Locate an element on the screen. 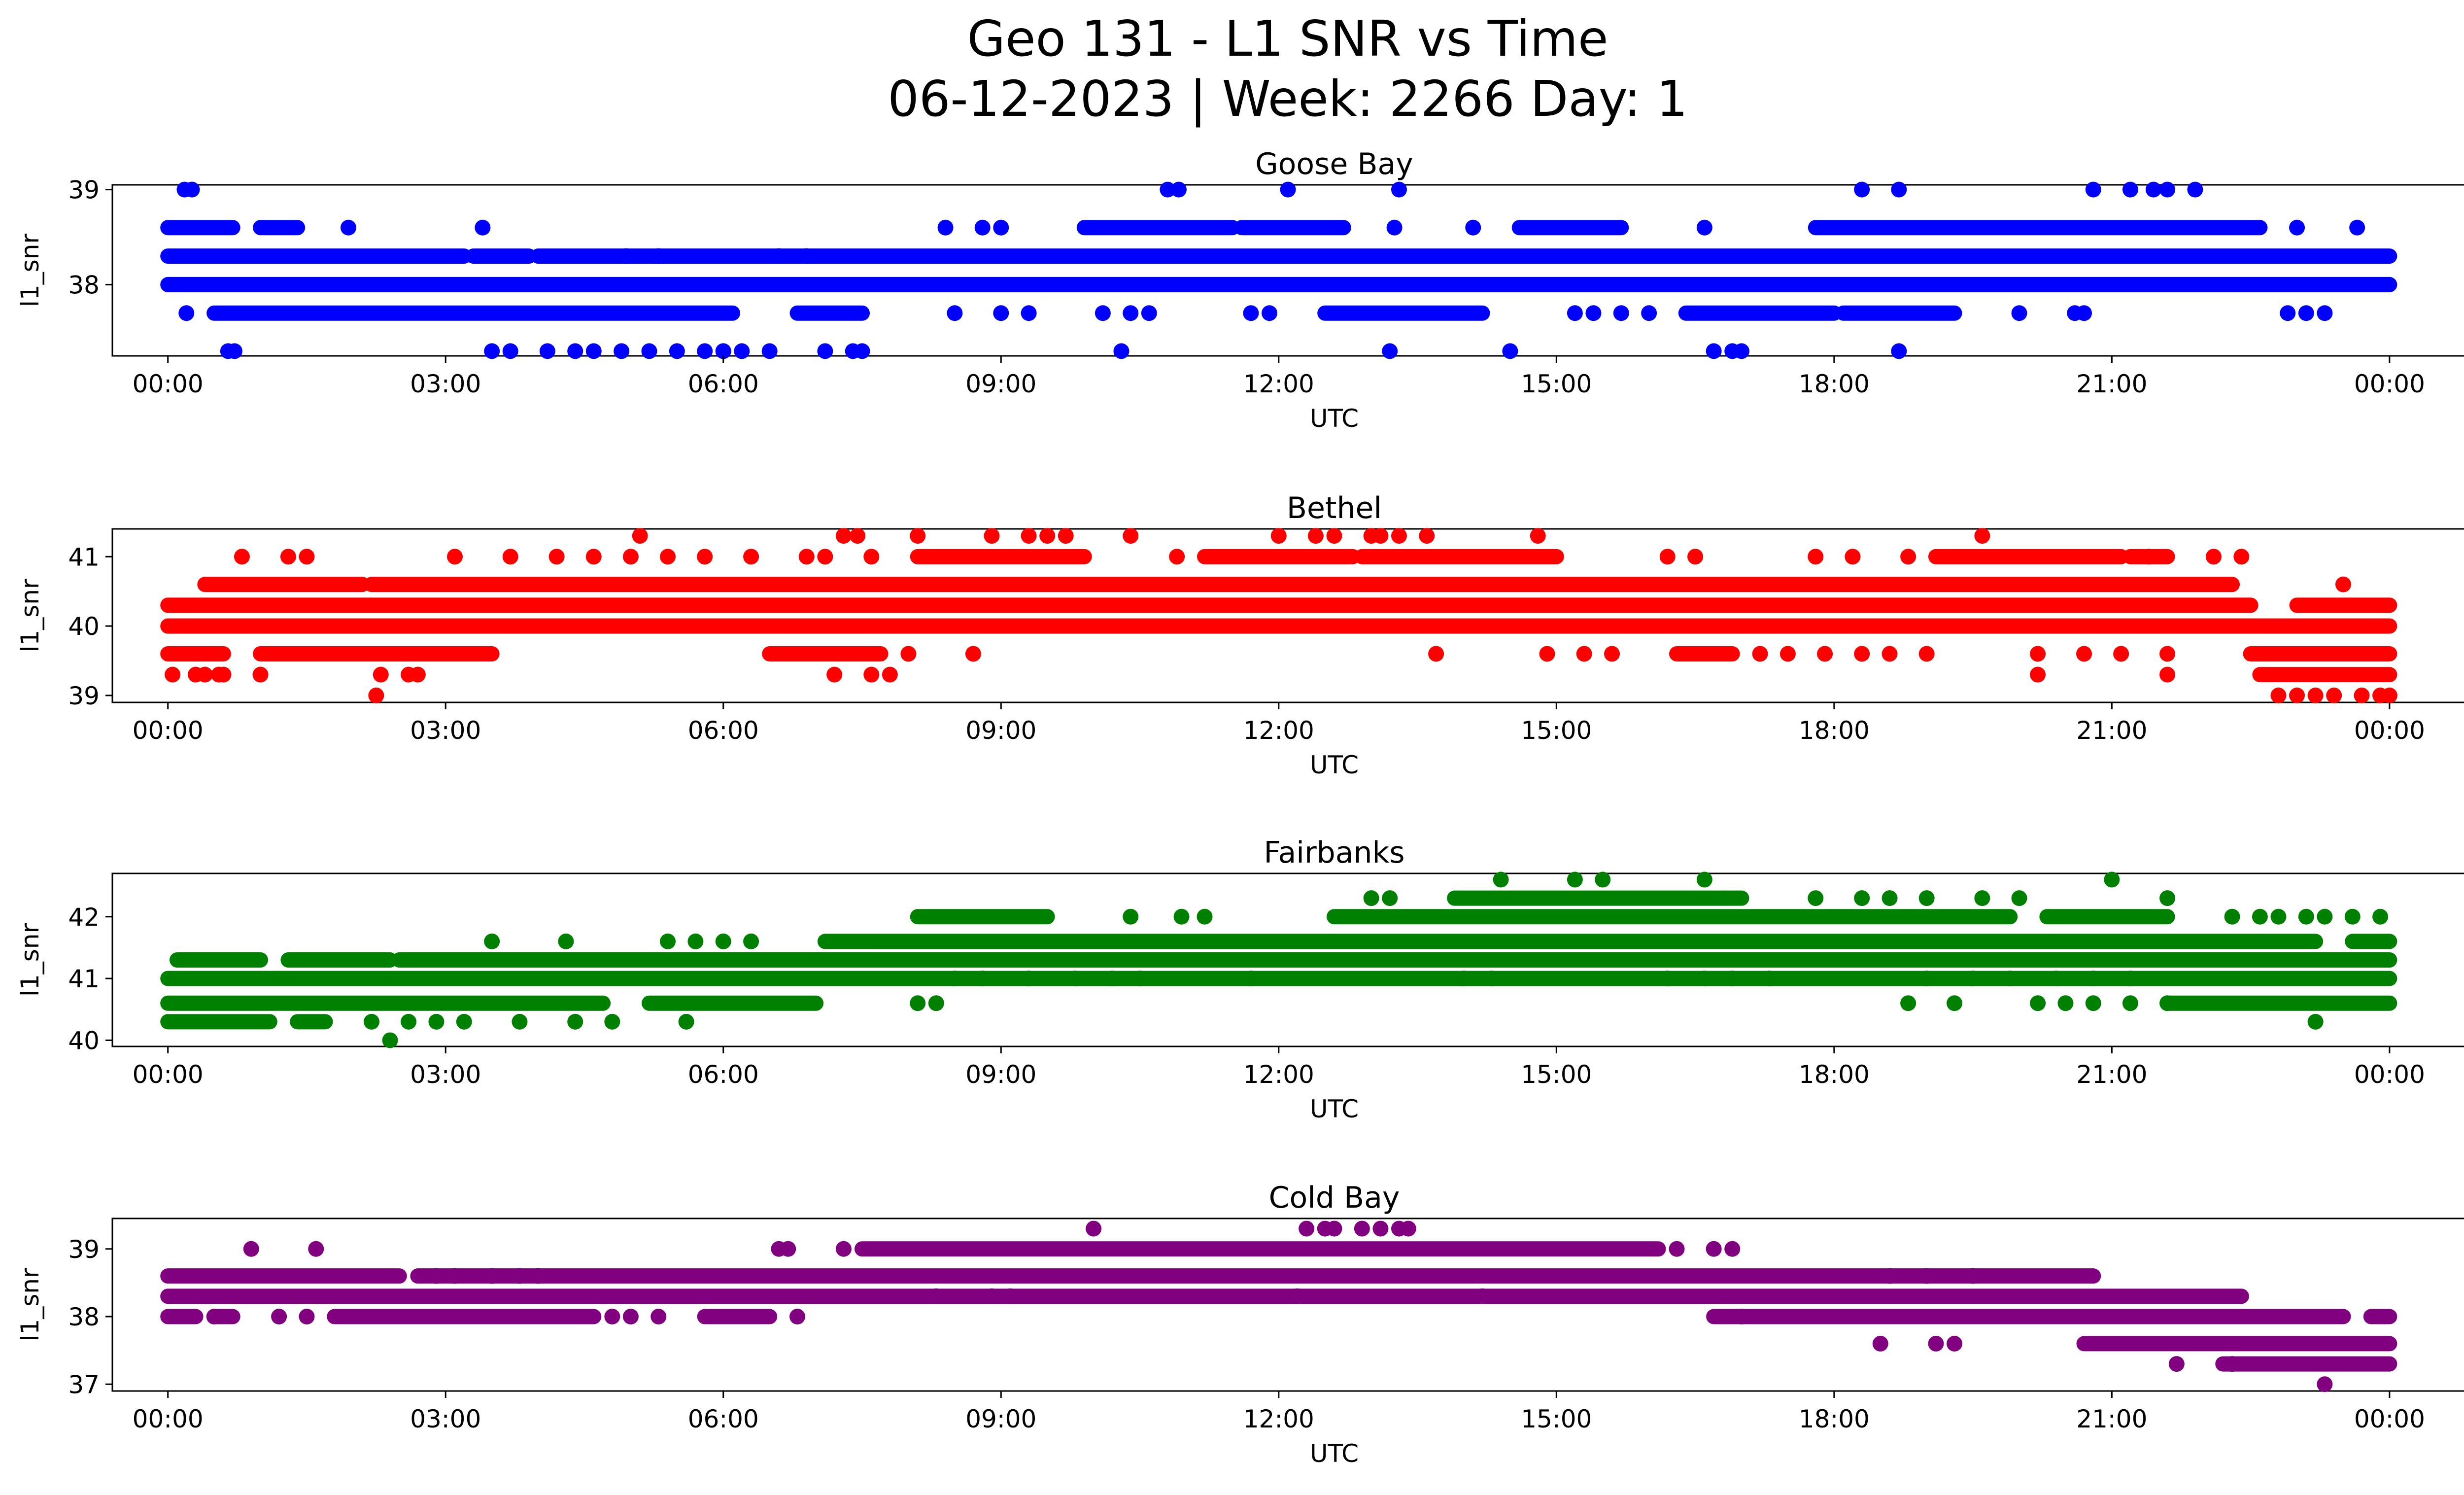 The width and height of the screenshot is (2464, 1495). goose-bay-ytick-label-39: 39 is located at coordinates (84, 190).